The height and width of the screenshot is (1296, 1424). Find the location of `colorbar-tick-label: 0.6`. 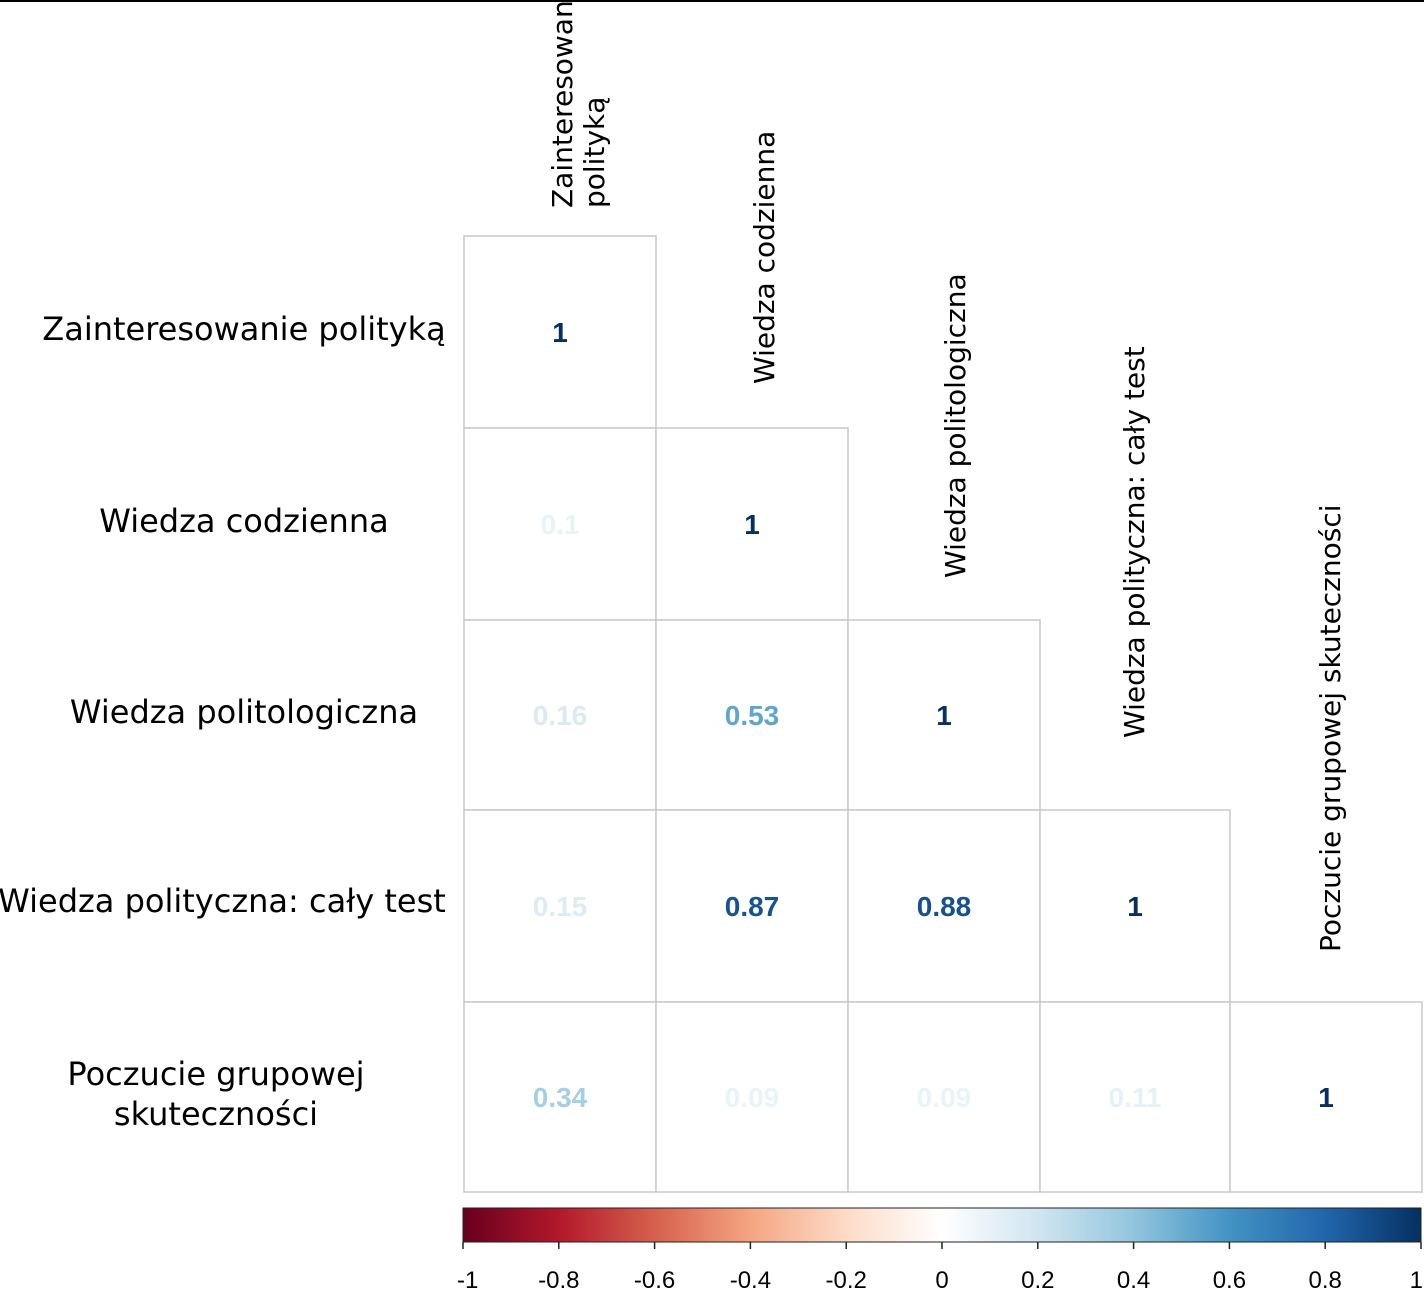

colorbar-tick-label: 0.6 is located at coordinates (1229, 1280).